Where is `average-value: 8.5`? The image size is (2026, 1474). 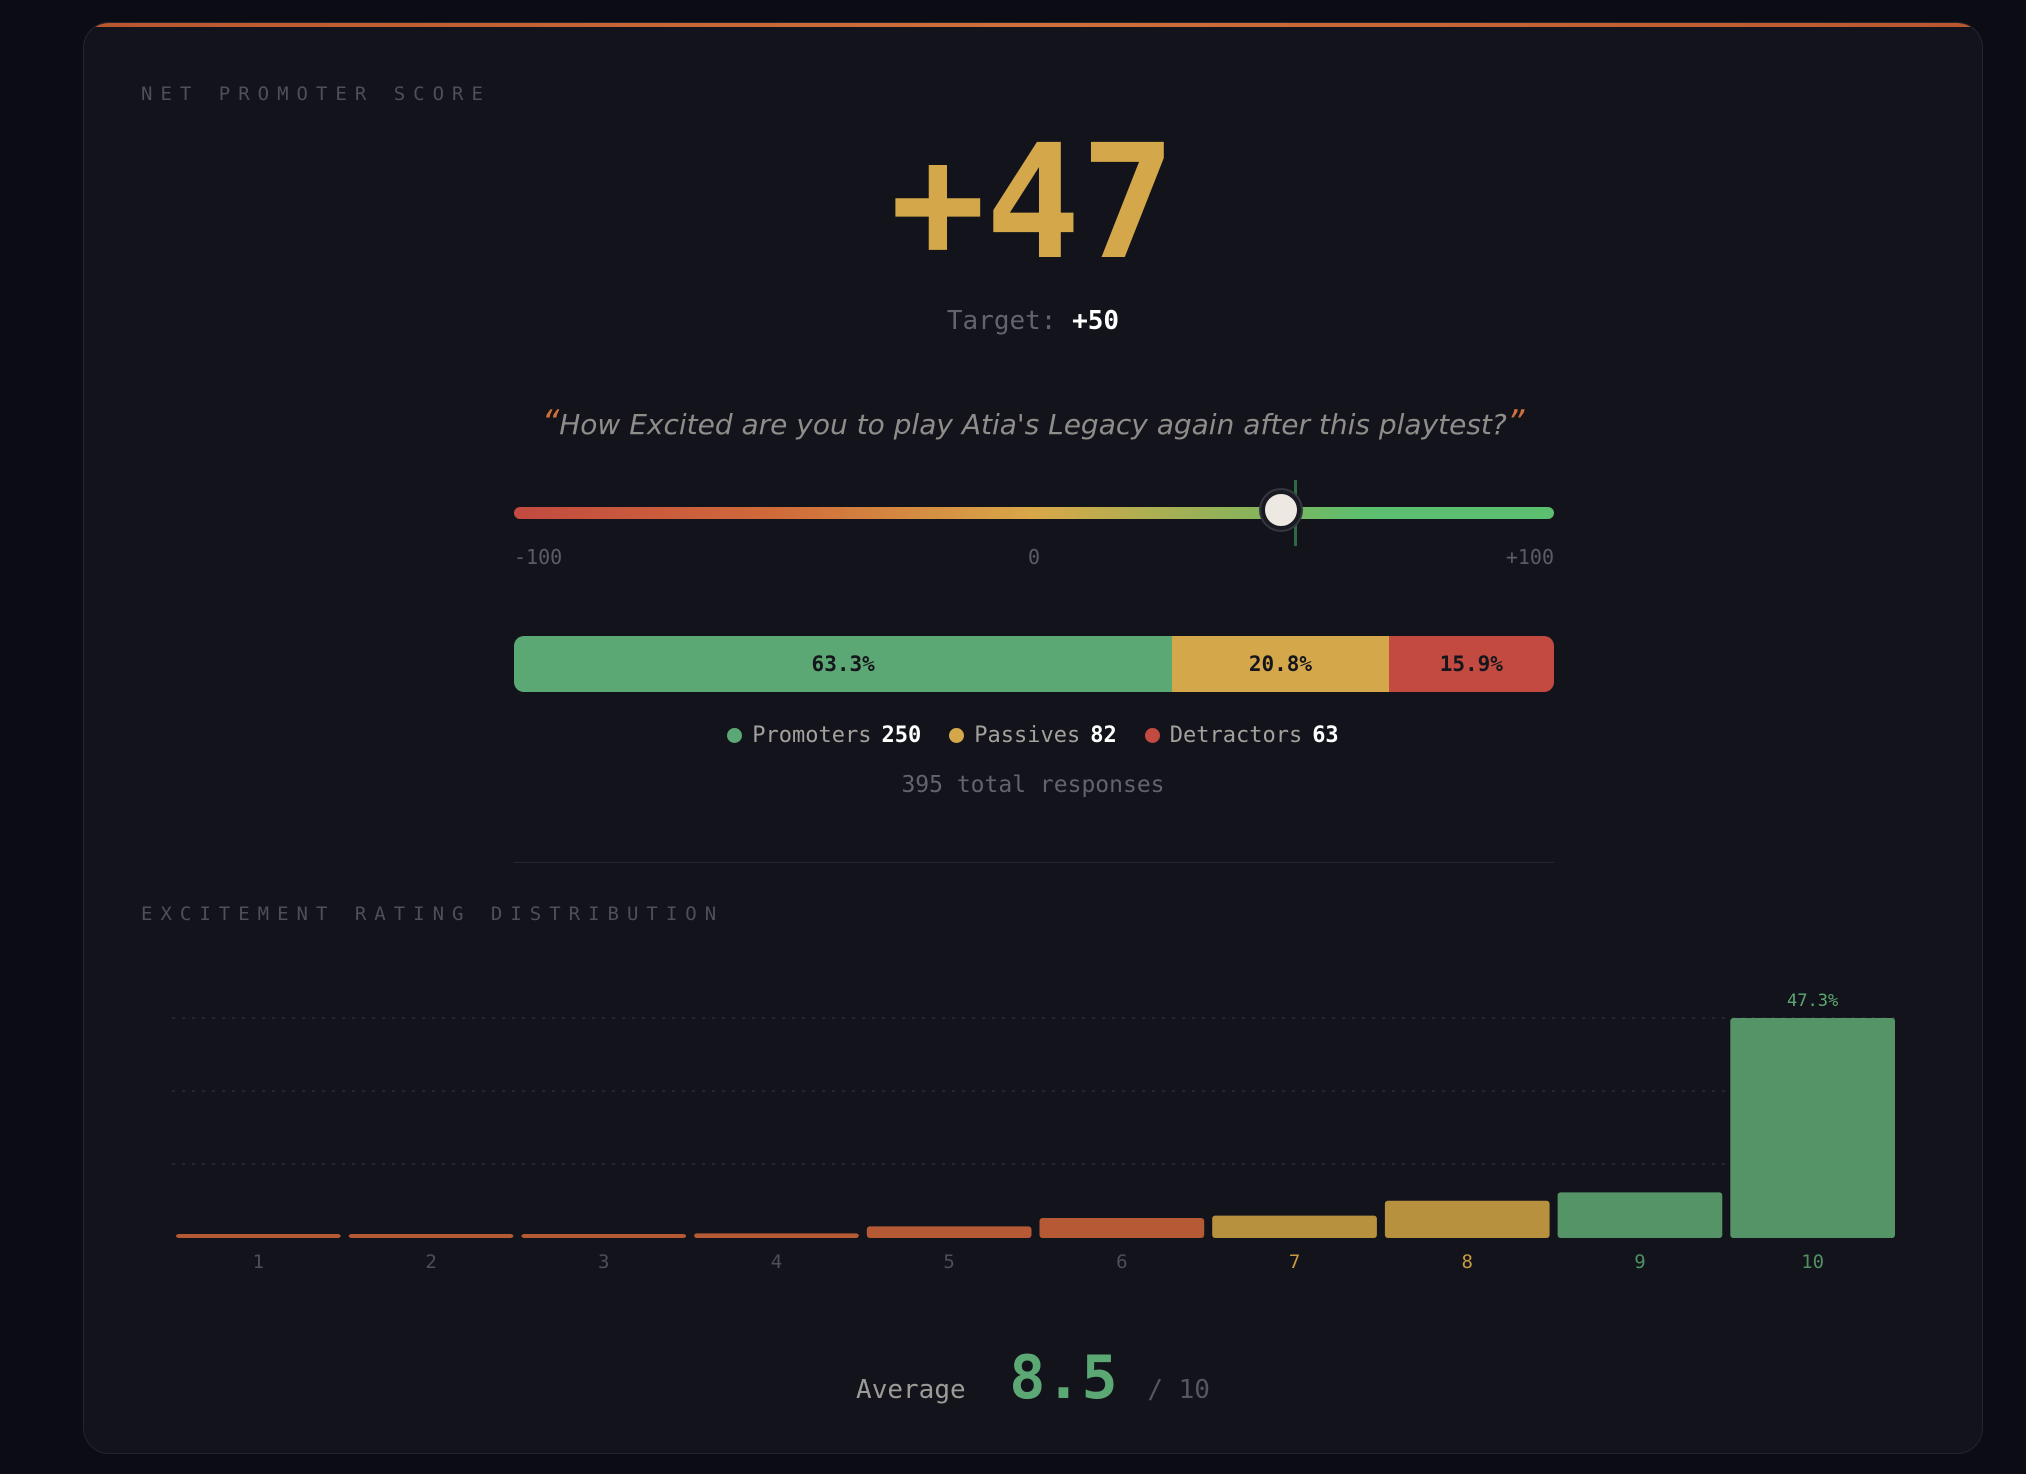 average-value: 8.5 is located at coordinates (1063, 1378).